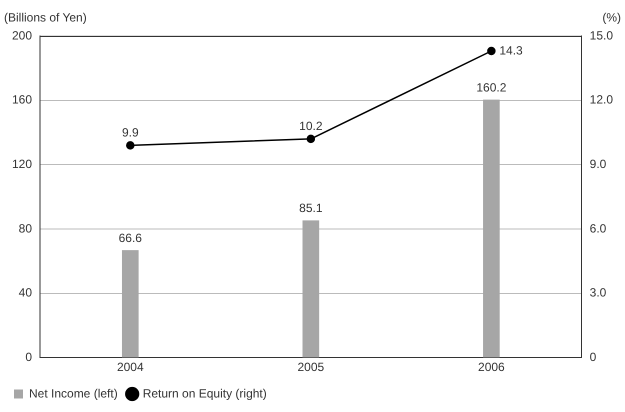  I want to click on data-label: 160.2, so click(491, 87).